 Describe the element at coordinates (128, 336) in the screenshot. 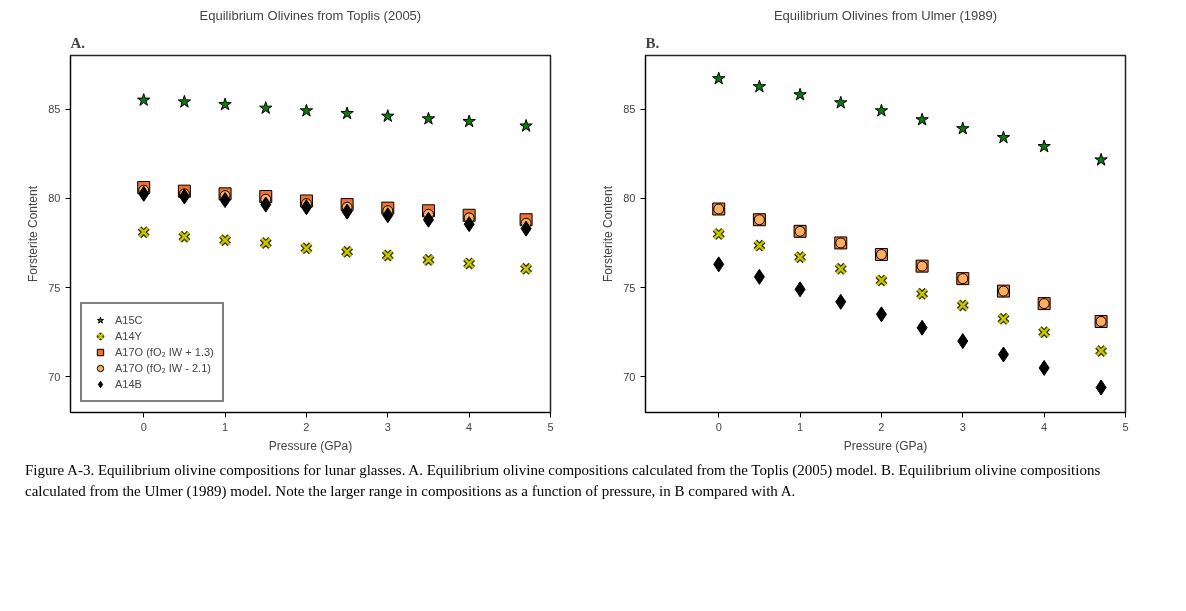

I see `legend-label: A14Y` at that location.